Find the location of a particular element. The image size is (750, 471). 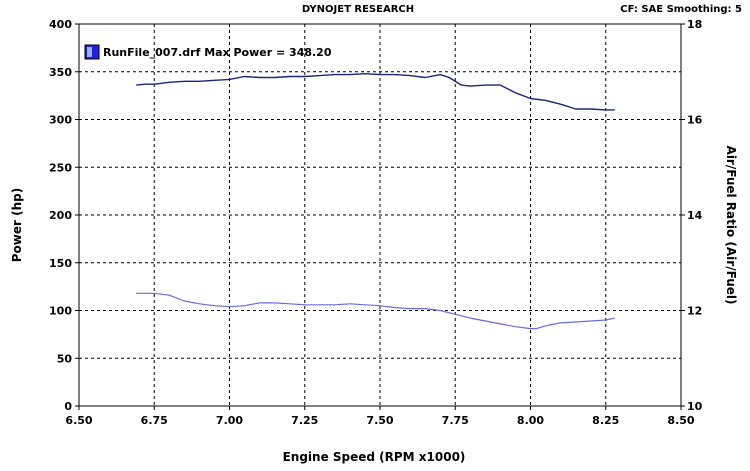

x-tick-label: 8.25 is located at coordinates (605, 420).